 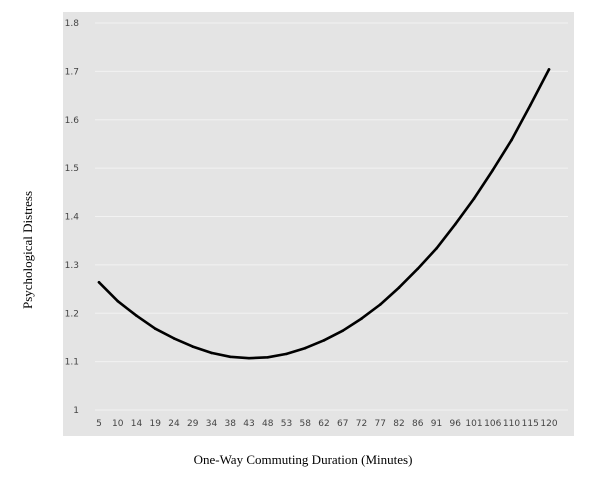 What do you see at coordinates (212, 424) in the screenshot?
I see `x-tick-label: 34` at bounding box center [212, 424].